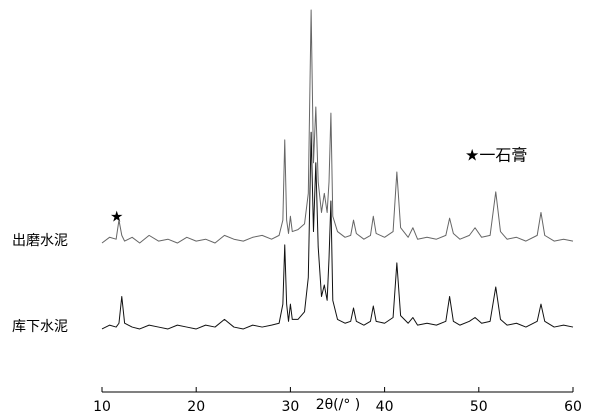 The image size is (599, 418). Describe the element at coordinates (573, 407) in the screenshot. I see `x-tick-label: 60` at that location.